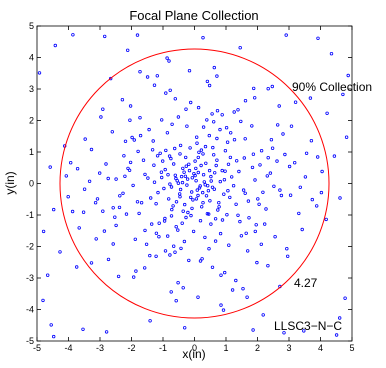  Describe the element at coordinates (332, 87) in the screenshot. I see `collection-annotation: 90% Collection` at that location.